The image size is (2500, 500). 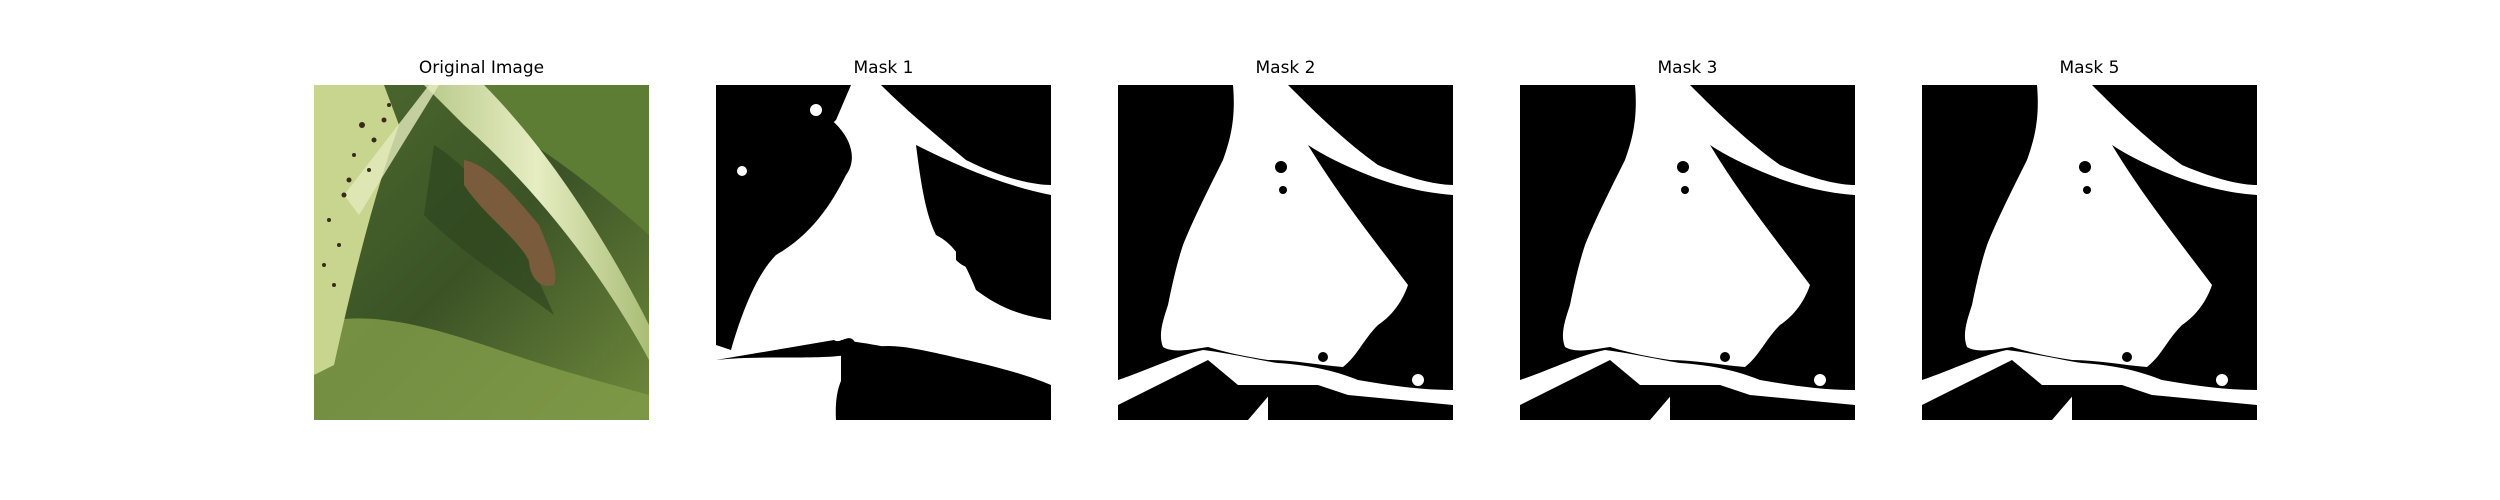 I want to click on thin-stalk, so click(x=391, y=150).